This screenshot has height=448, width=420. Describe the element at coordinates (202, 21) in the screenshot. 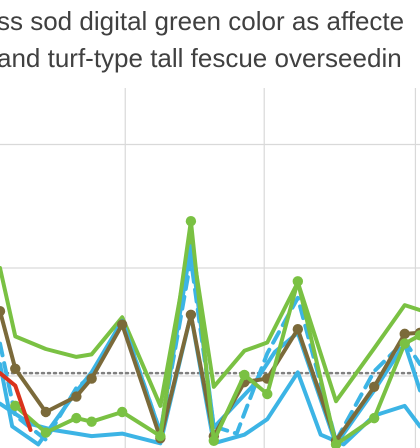

I see `chart-title-line-1: ss sod digital green color as affecte` at that location.